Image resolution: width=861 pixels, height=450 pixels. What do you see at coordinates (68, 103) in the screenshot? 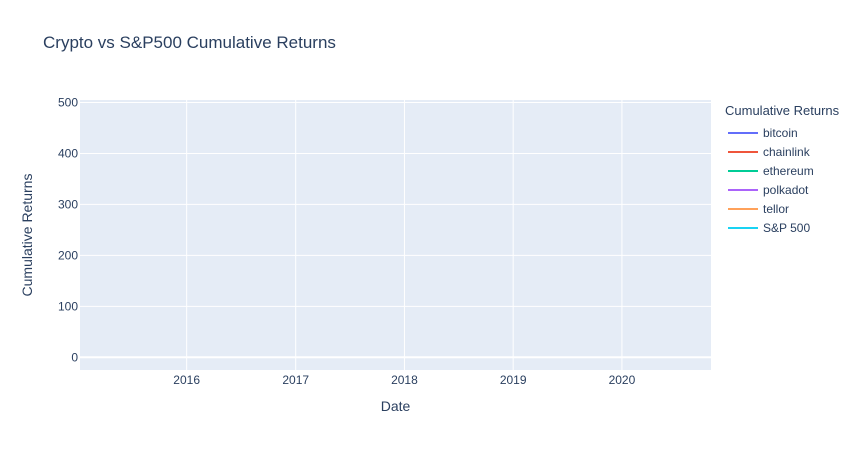
I see `y-tick-label: 500` at bounding box center [68, 103].